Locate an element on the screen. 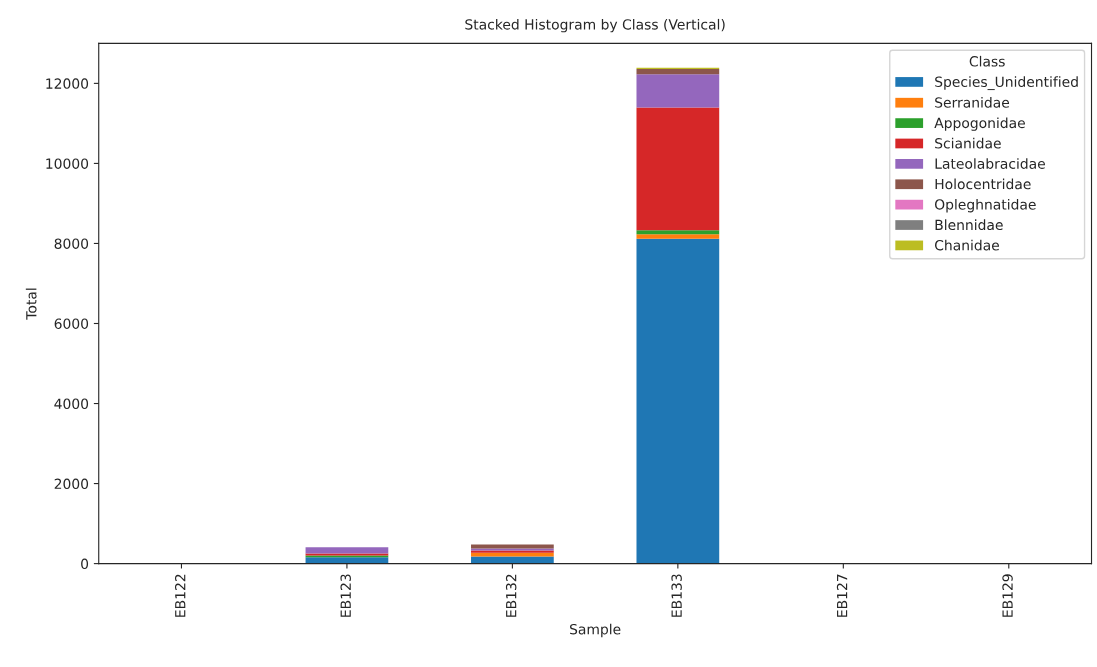 This screenshot has width=1097, height=667. x-tick-label: EB132 is located at coordinates (511, 595).